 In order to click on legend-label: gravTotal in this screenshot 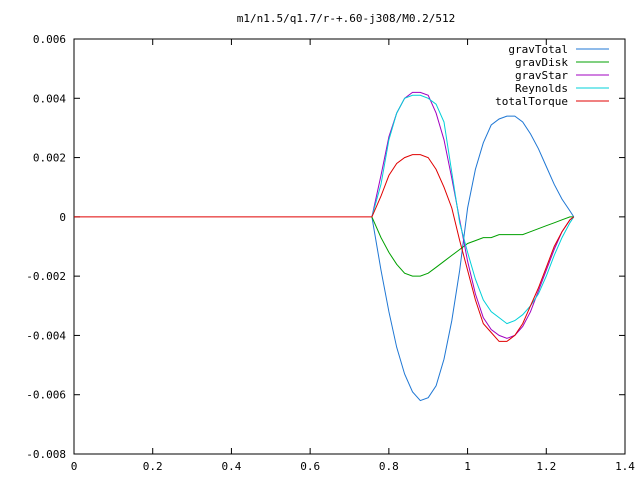, I will do `click(538, 49)`.